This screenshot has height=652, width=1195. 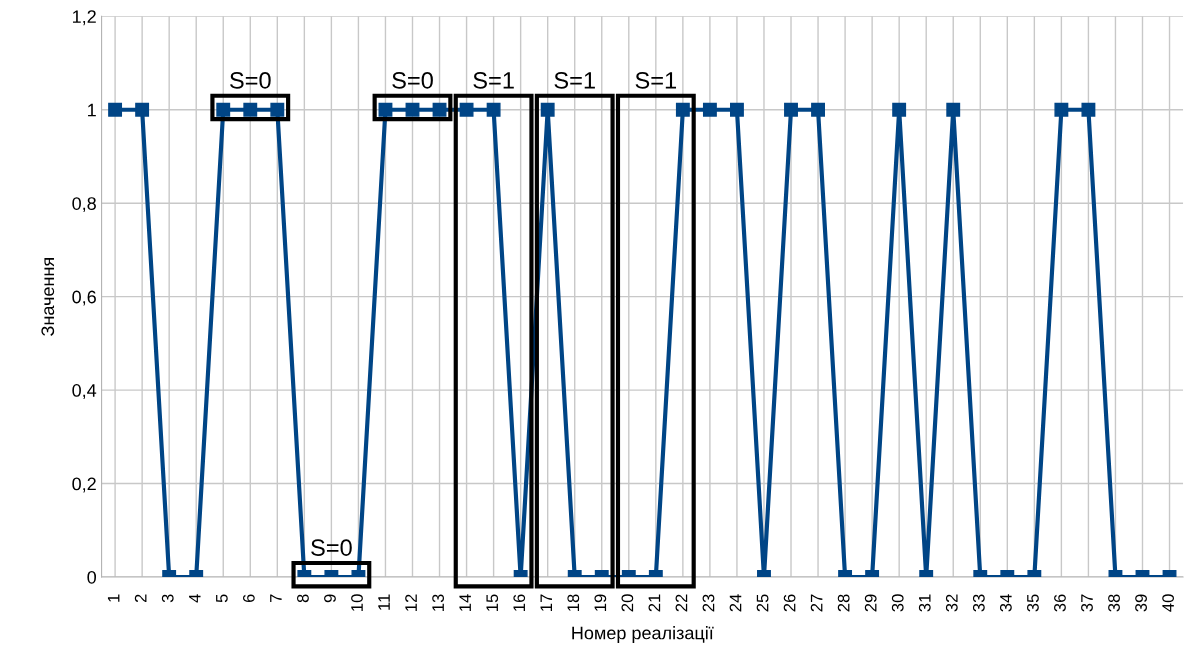 What do you see at coordinates (248, 598) in the screenshot?
I see `x-tick-label: 6` at bounding box center [248, 598].